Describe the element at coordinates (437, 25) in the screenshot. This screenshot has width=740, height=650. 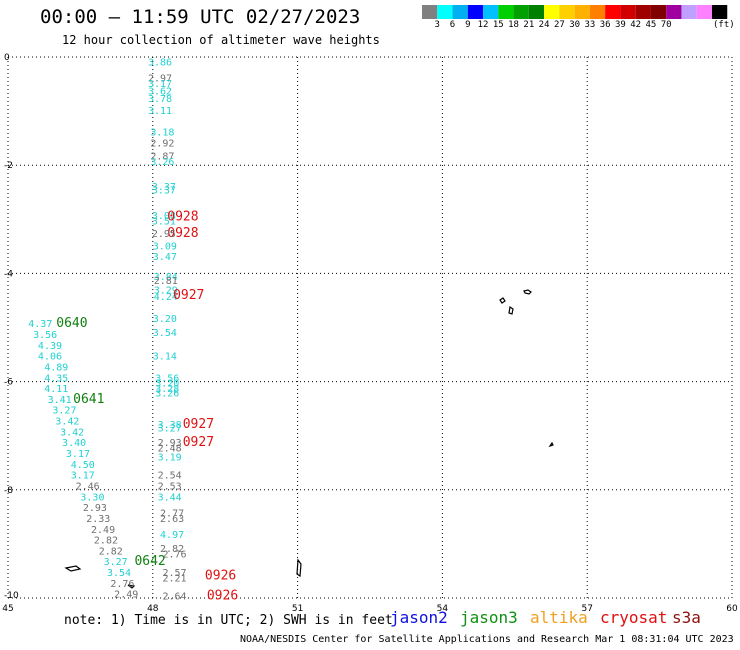
I see `scale-label: 3` at that location.